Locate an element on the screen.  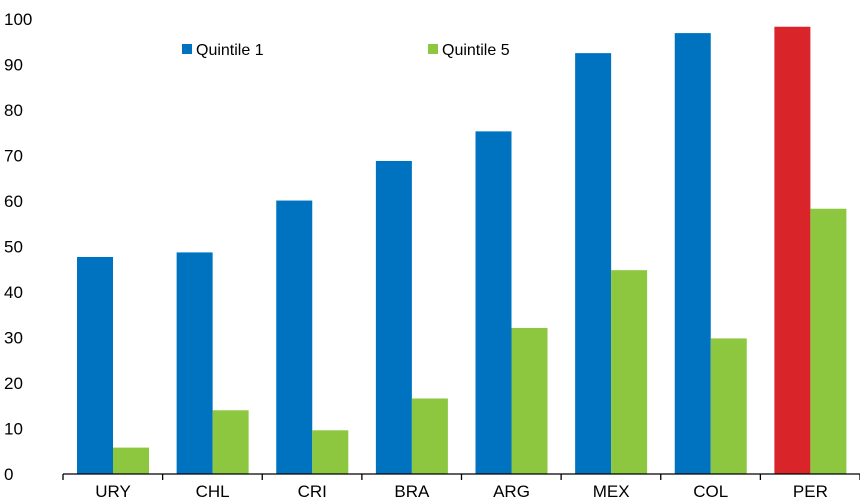
y-tick-label-60: 60 is located at coordinates (13, 201).